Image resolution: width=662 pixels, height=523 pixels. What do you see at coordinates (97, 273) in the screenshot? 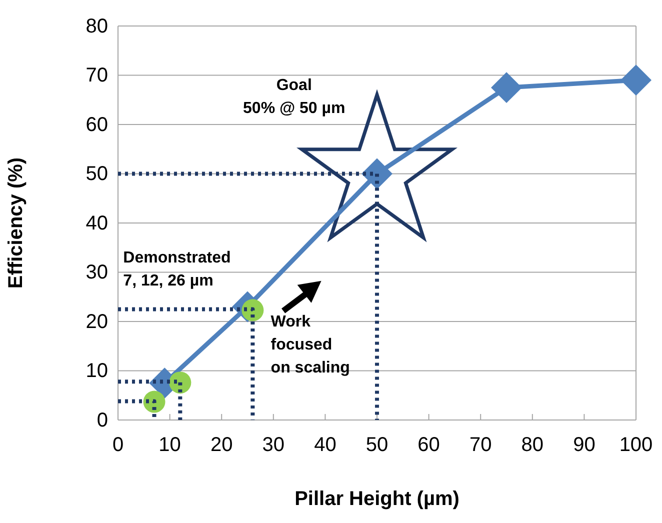
I see `y-tick-label: 30` at bounding box center [97, 273].